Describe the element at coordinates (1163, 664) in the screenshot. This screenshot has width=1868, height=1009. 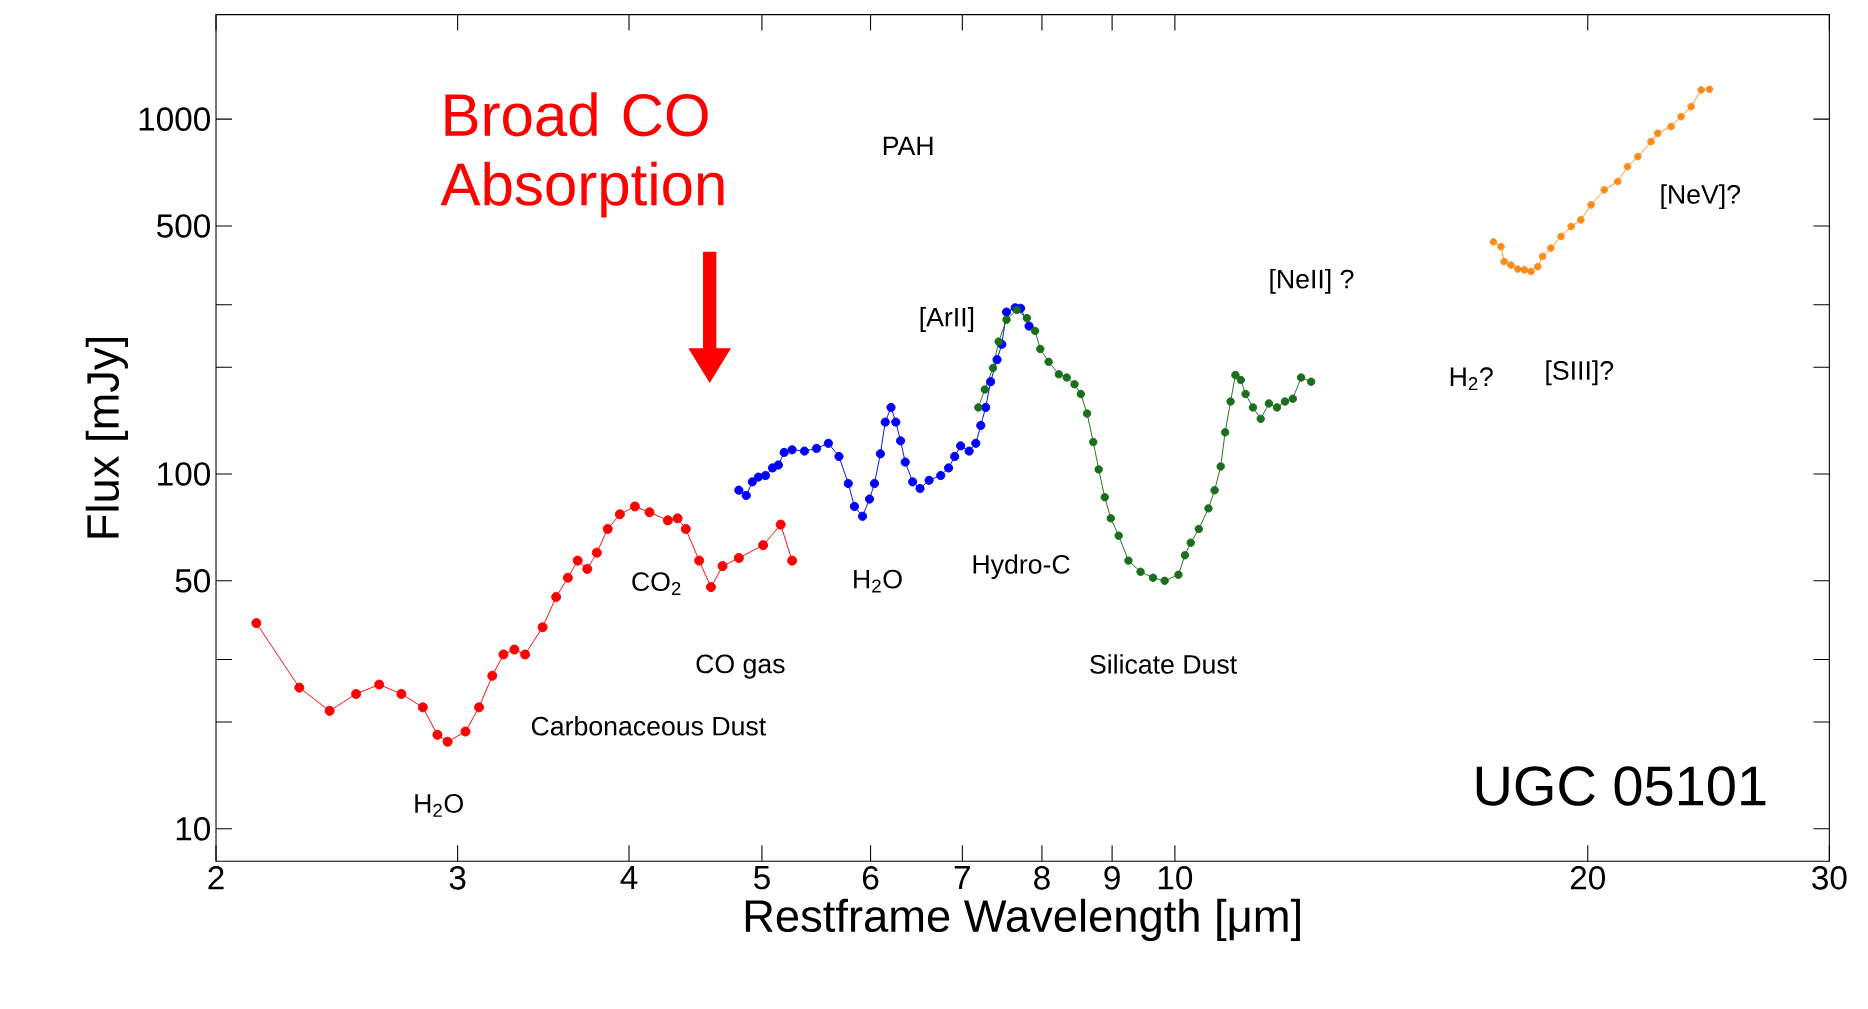
I see `annotation: Silicate Dust` at that location.